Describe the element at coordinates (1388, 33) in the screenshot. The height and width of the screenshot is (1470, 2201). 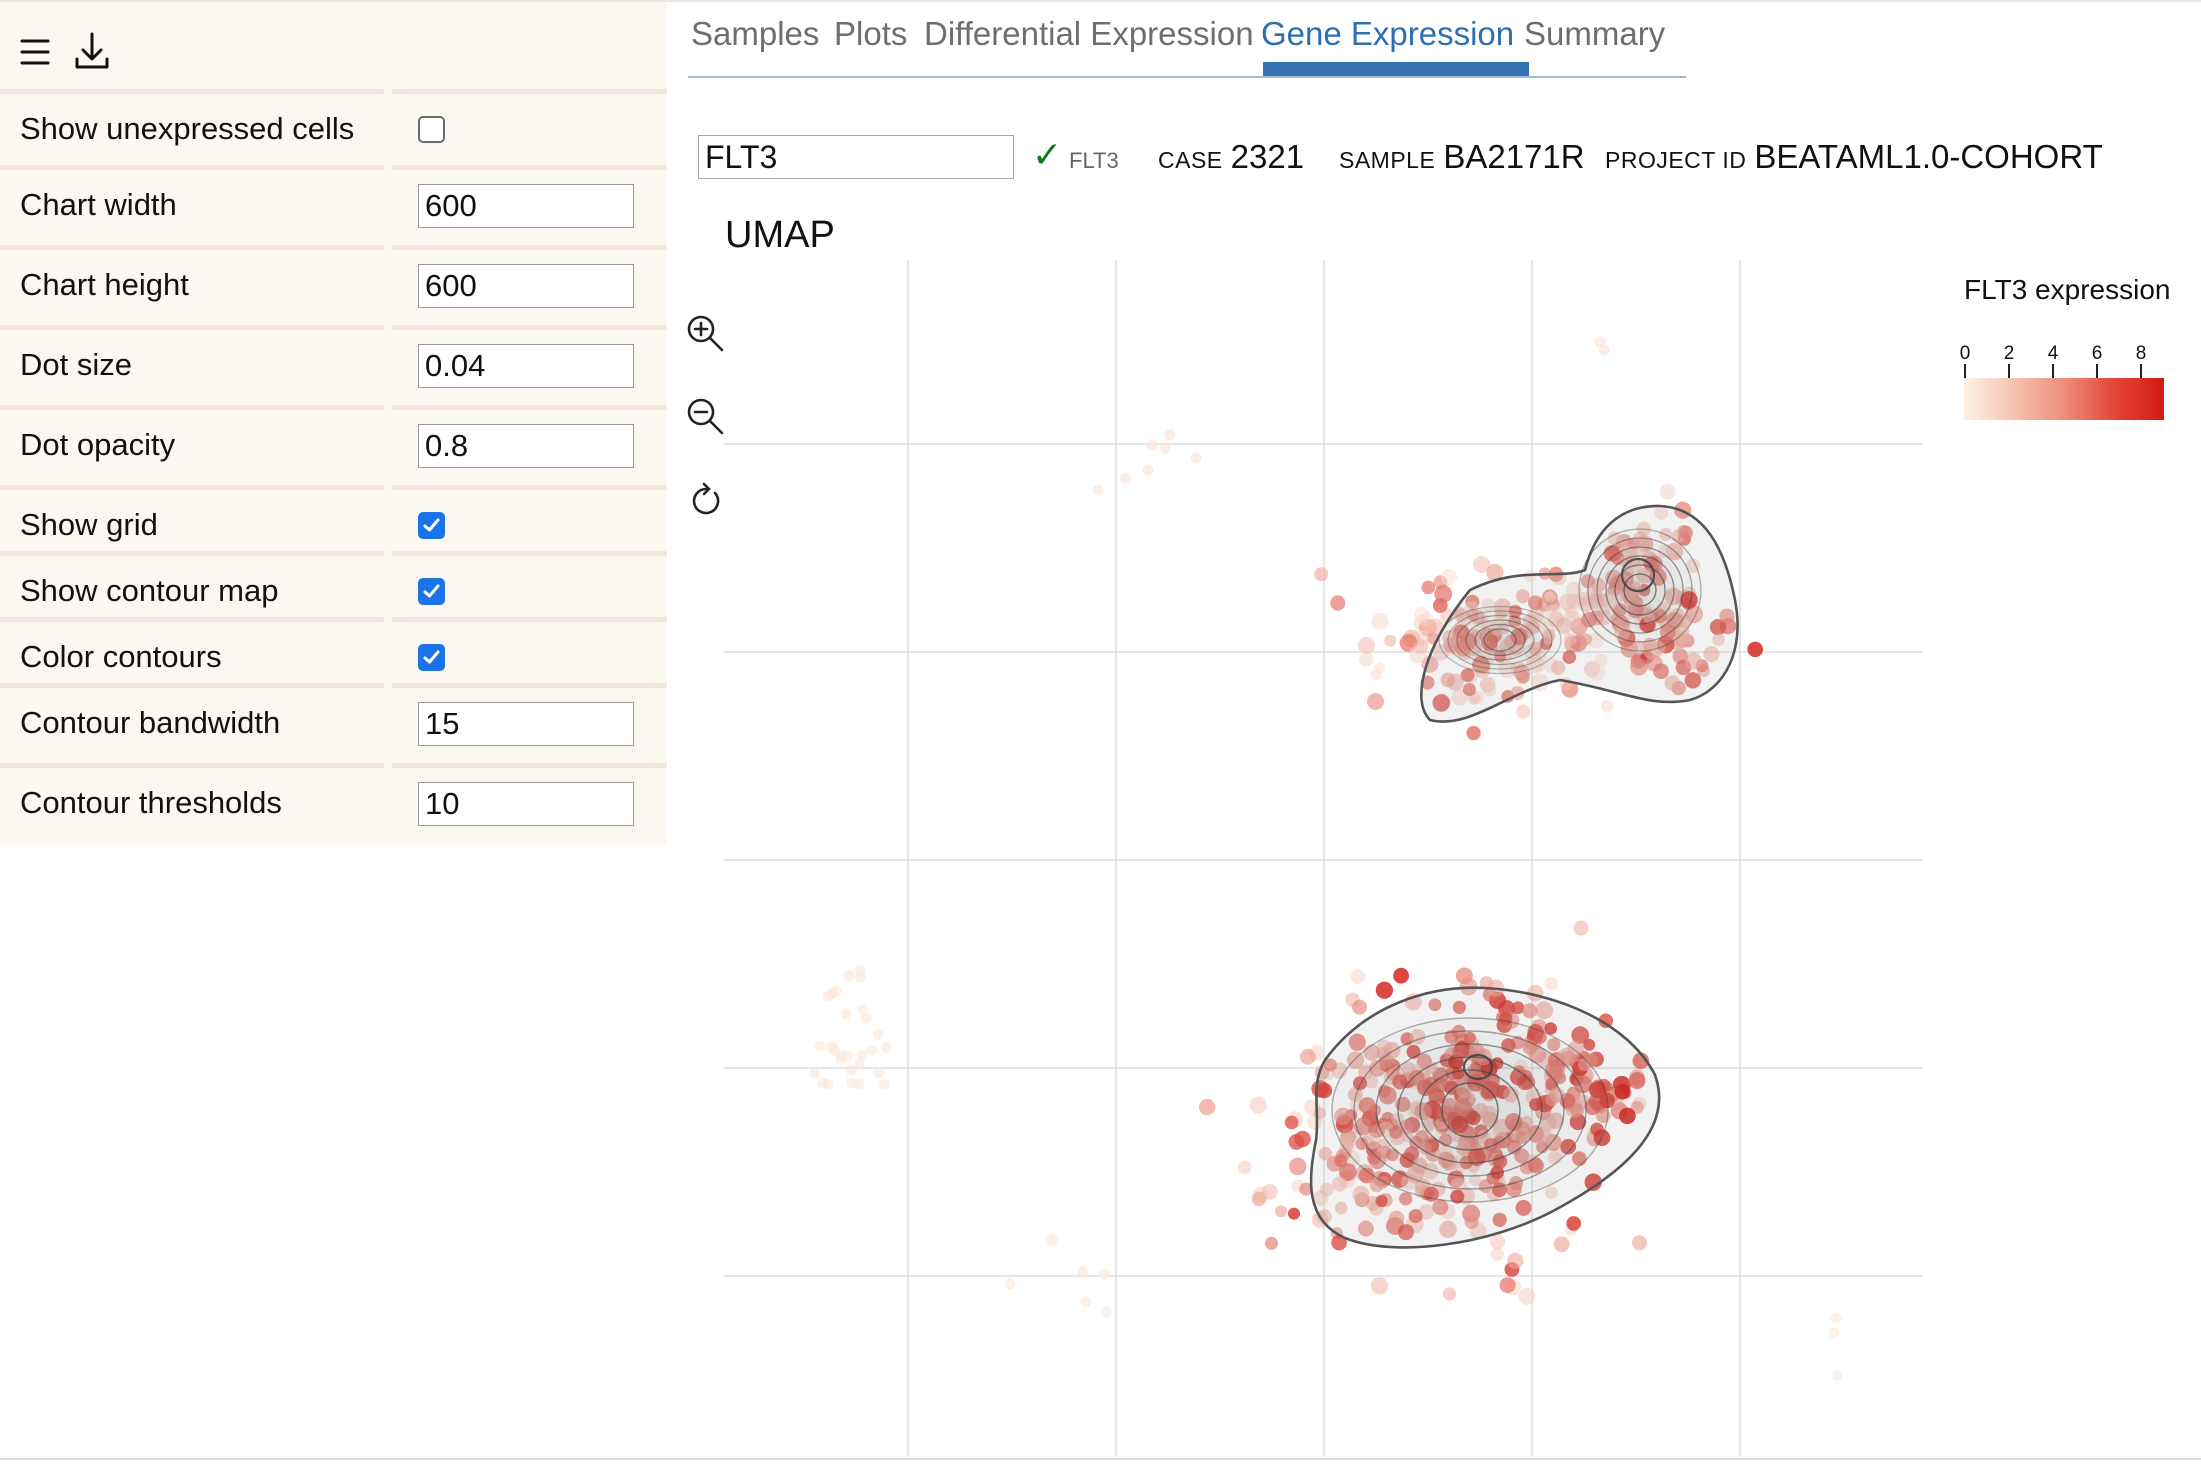
I see `tab-gene-expression: Gene Expression` at that location.